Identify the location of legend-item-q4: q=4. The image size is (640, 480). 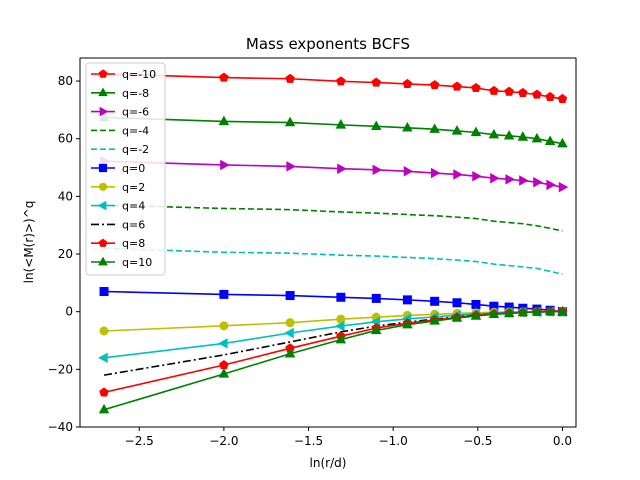
(118, 206).